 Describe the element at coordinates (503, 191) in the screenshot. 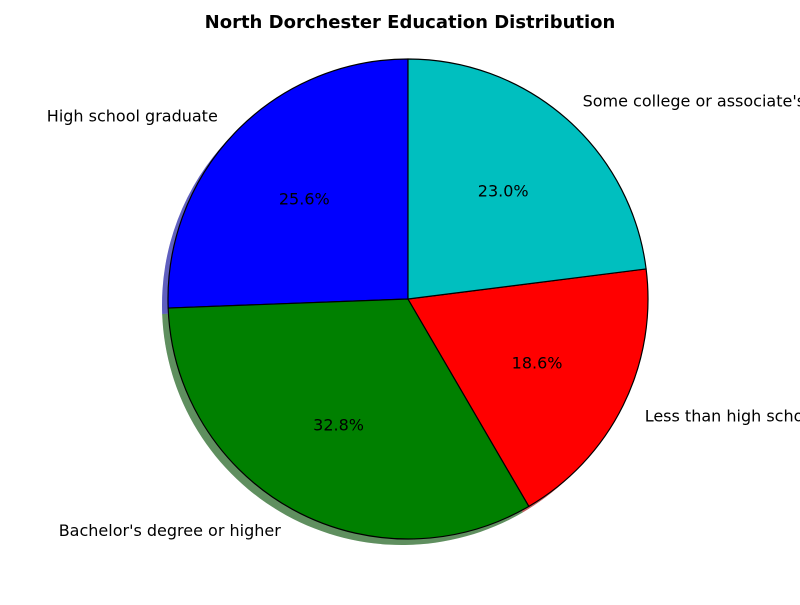

I see `pct-label-some-college-or-associate-s-degree: 23.0%` at that location.